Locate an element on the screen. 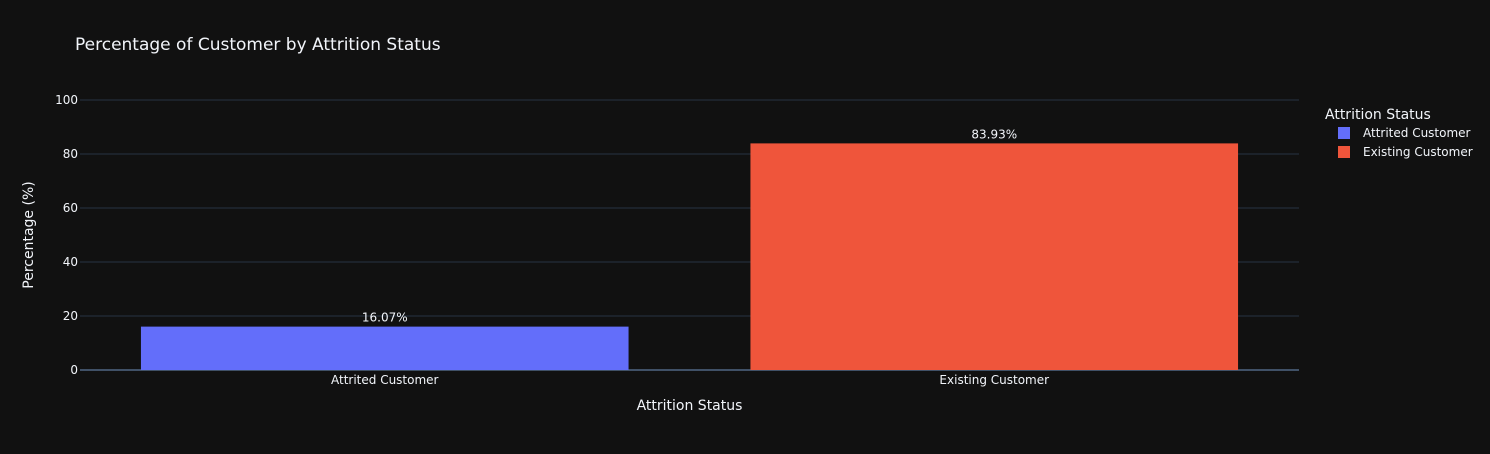  x-tick-label: Existing Customer is located at coordinates (994, 380).